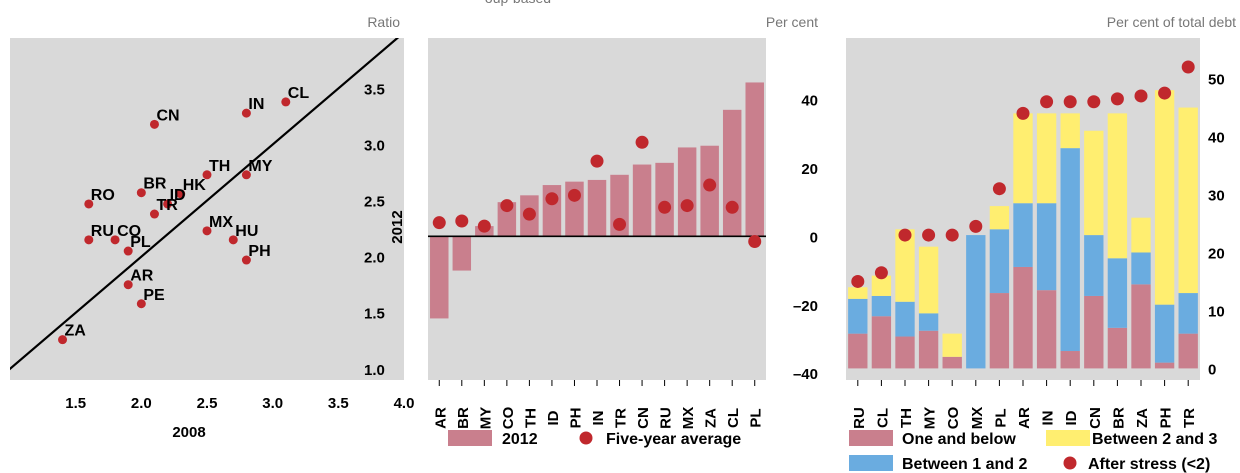 The width and height of the screenshot is (1240, 473). I want to click on stacked-segment-ru, so click(858, 351).